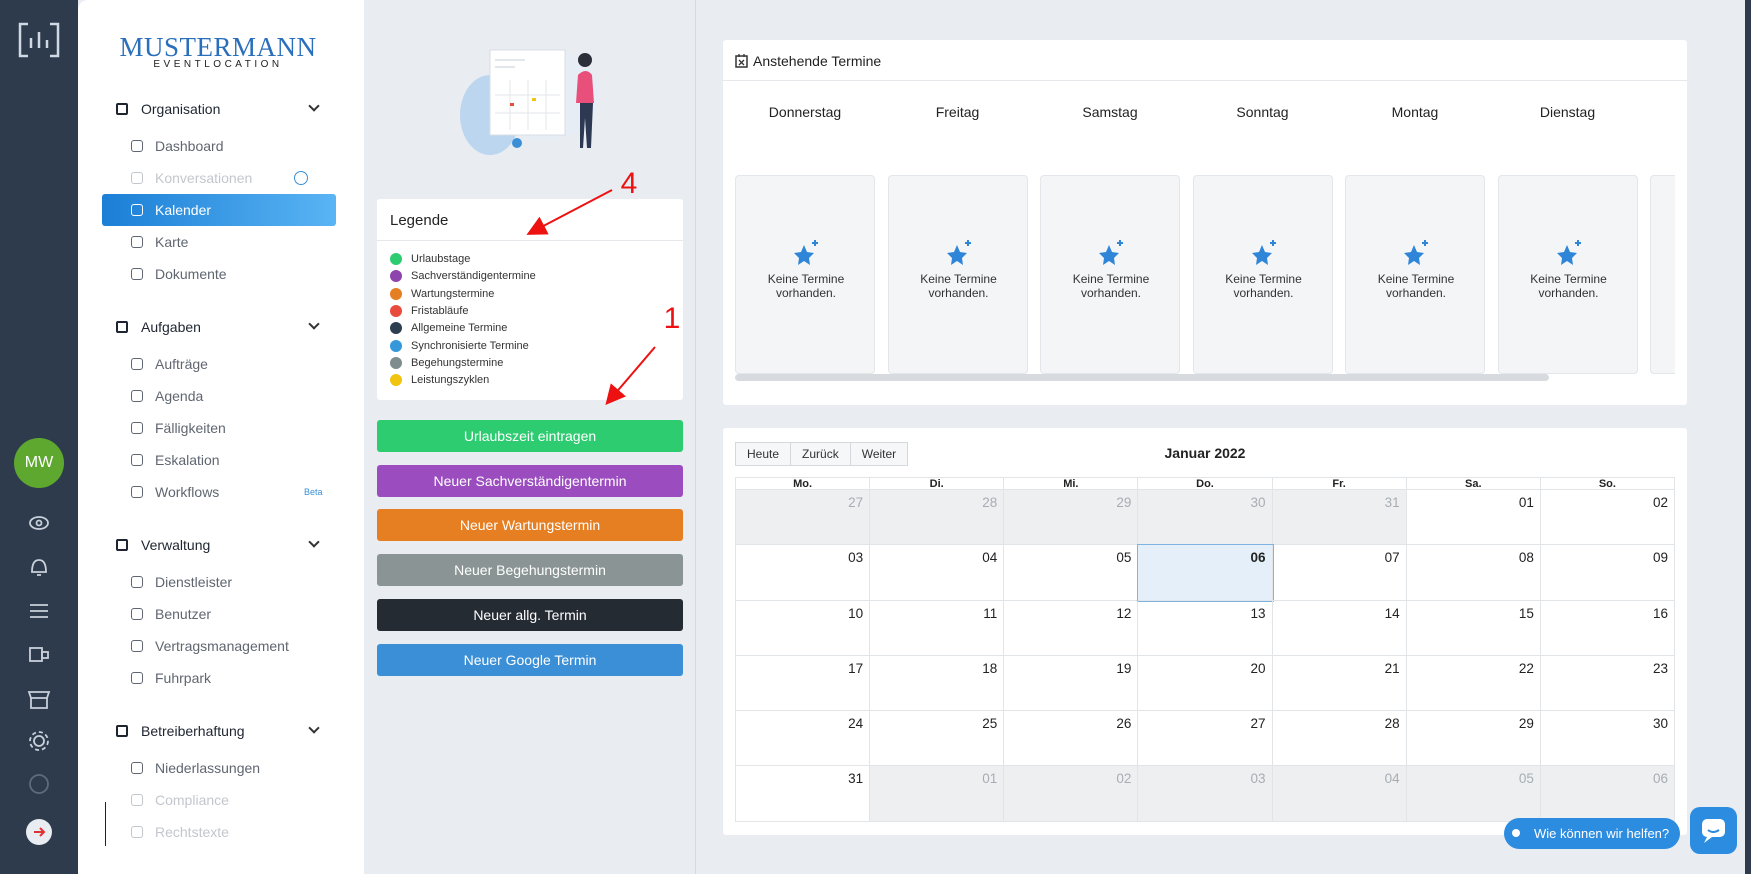 This screenshot has width=1751, height=874. I want to click on chat-prompt: Wie können wir helfen?, so click(1592, 833).